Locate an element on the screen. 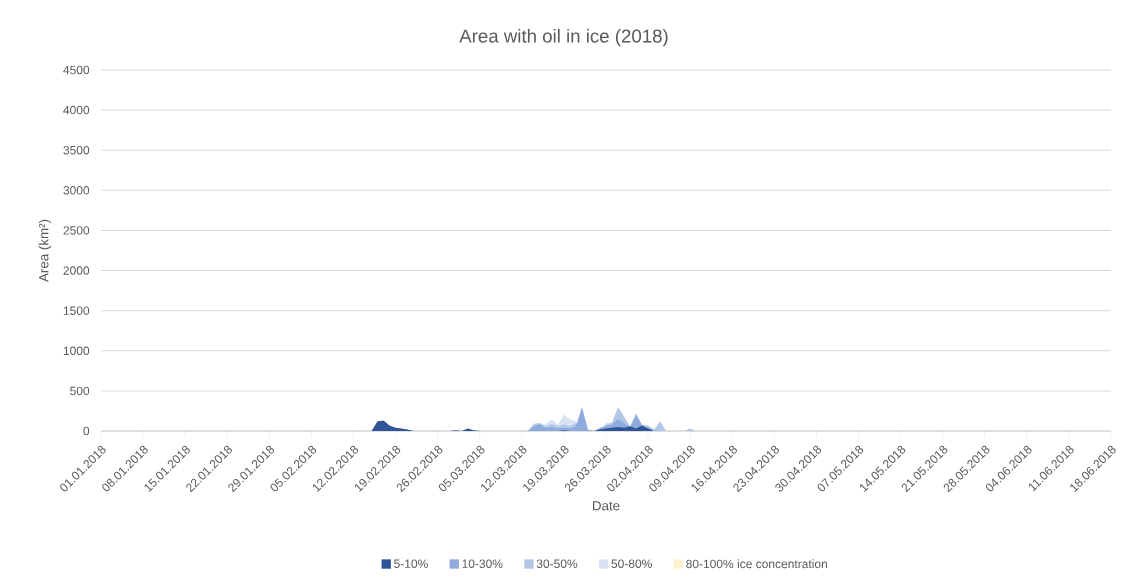  legend-label: 50-80% is located at coordinates (631, 563).